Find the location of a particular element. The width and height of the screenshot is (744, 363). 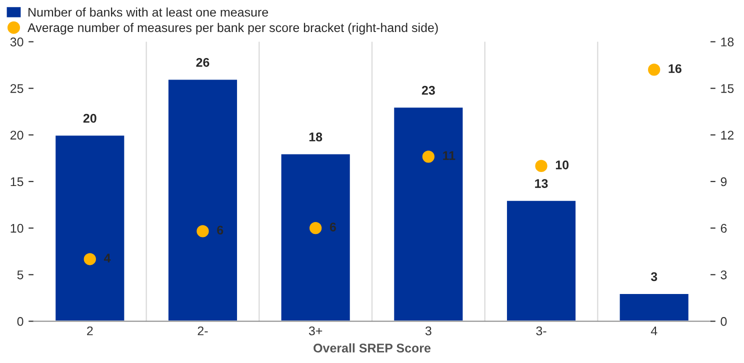

y-tick-label: 25 is located at coordinates (17, 88).